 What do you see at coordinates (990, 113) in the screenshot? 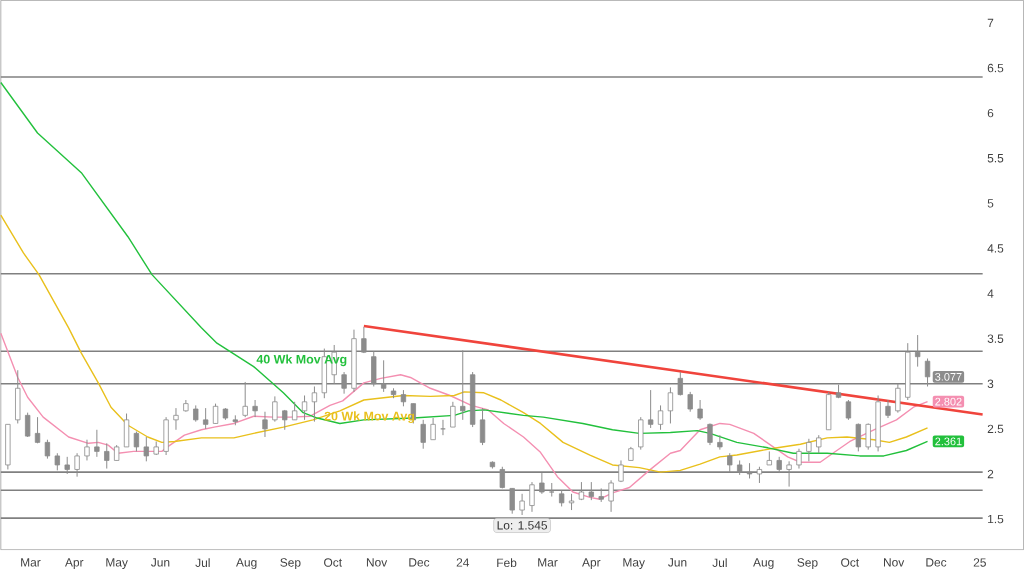
I see `y-tick-label: 6` at bounding box center [990, 113].